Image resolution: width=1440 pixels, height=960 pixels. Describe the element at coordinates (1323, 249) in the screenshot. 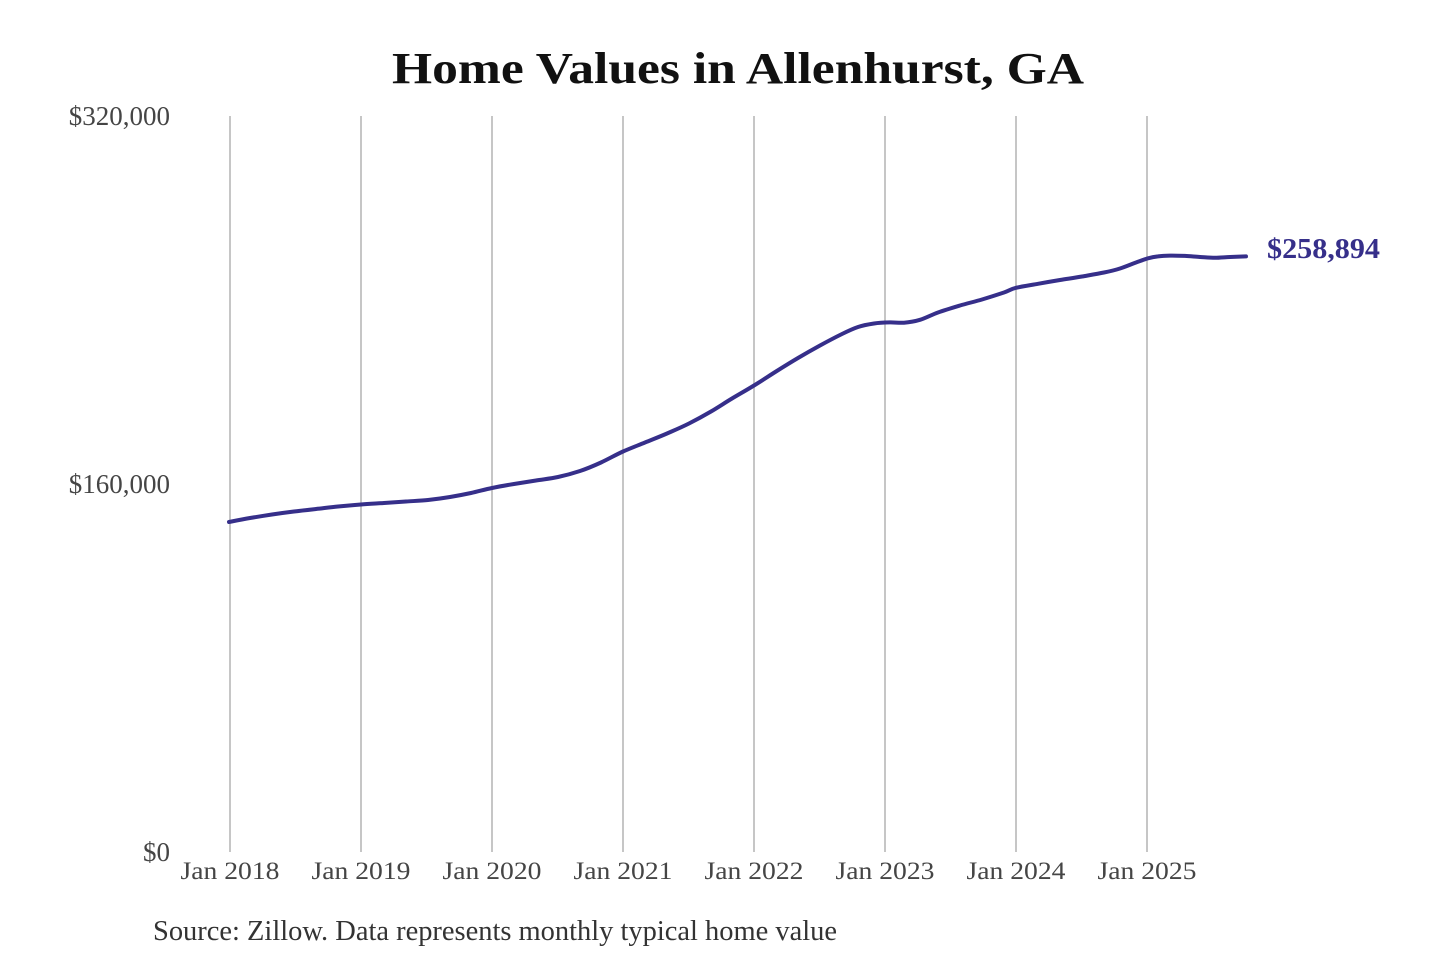

I see `svg-text: $258,894` at that location.